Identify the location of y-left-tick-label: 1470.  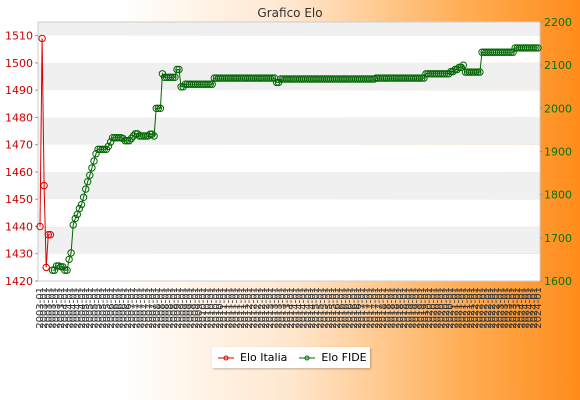
(19, 145).